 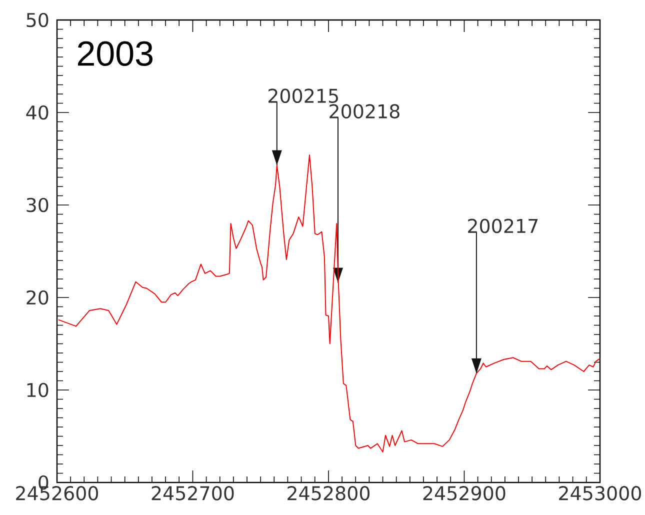 I want to click on x-tick-label: 2453000, so click(x=600, y=493).